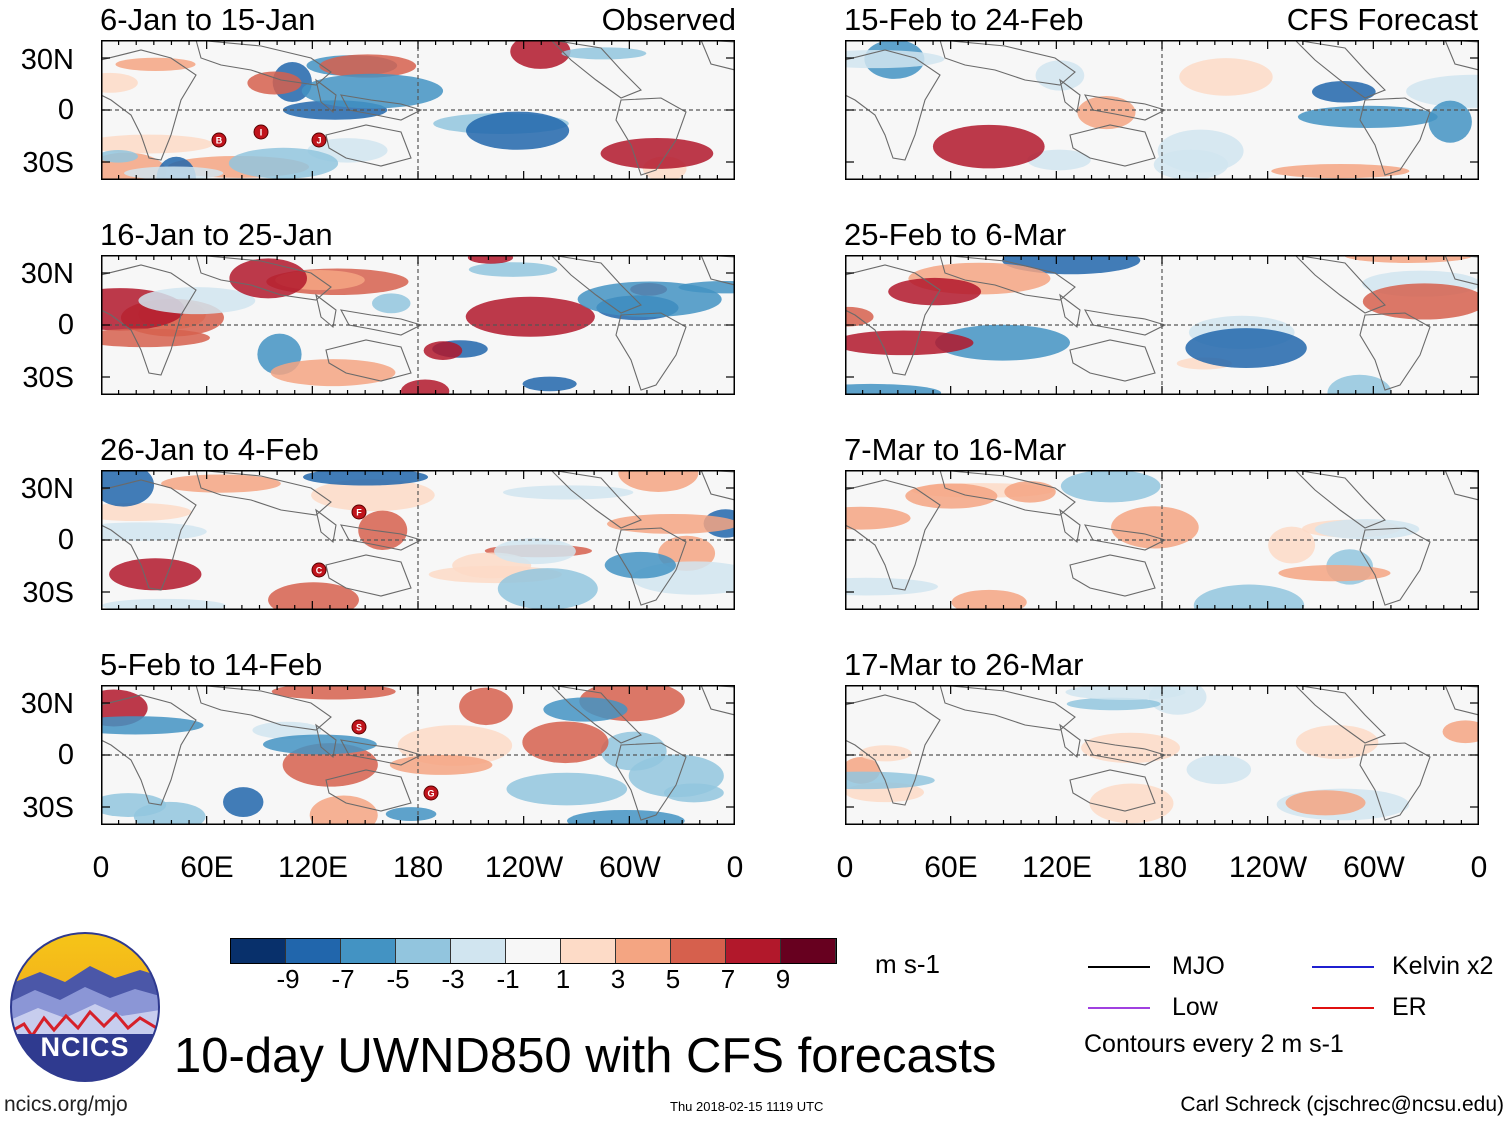 This screenshot has height=1121, width=1510. What do you see at coordinates (1409, 1007) in the screenshot?
I see `er-legend-label: ER` at bounding box center [1409, 1007].